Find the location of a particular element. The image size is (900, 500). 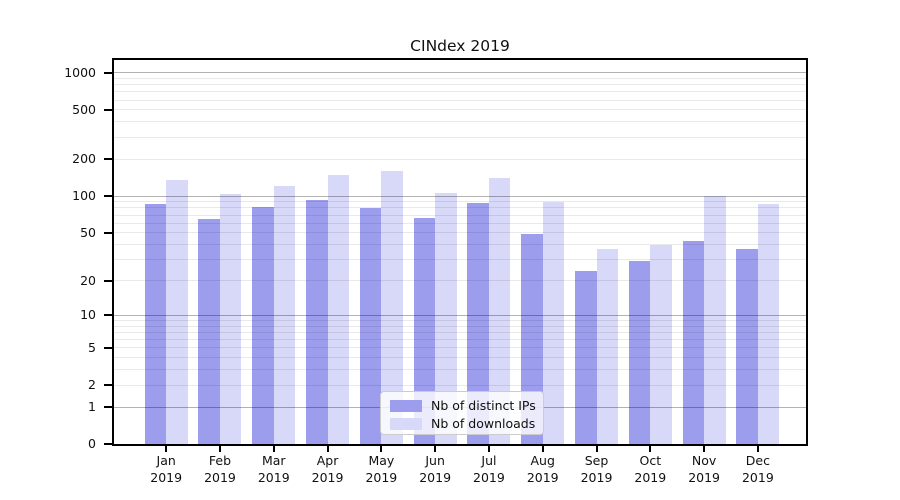

bar-distinct-ips-may is located at coordinates (370, 325).